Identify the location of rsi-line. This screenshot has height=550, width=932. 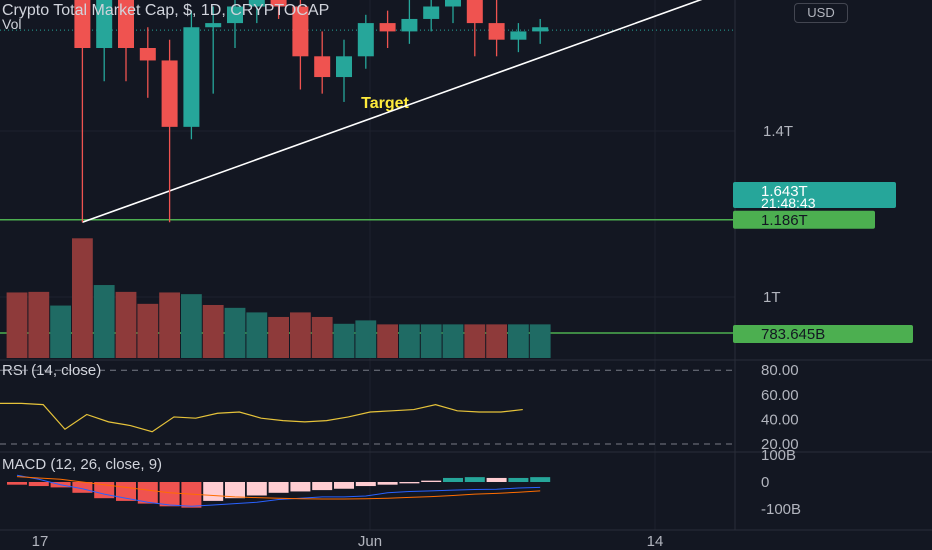
(261, 417).